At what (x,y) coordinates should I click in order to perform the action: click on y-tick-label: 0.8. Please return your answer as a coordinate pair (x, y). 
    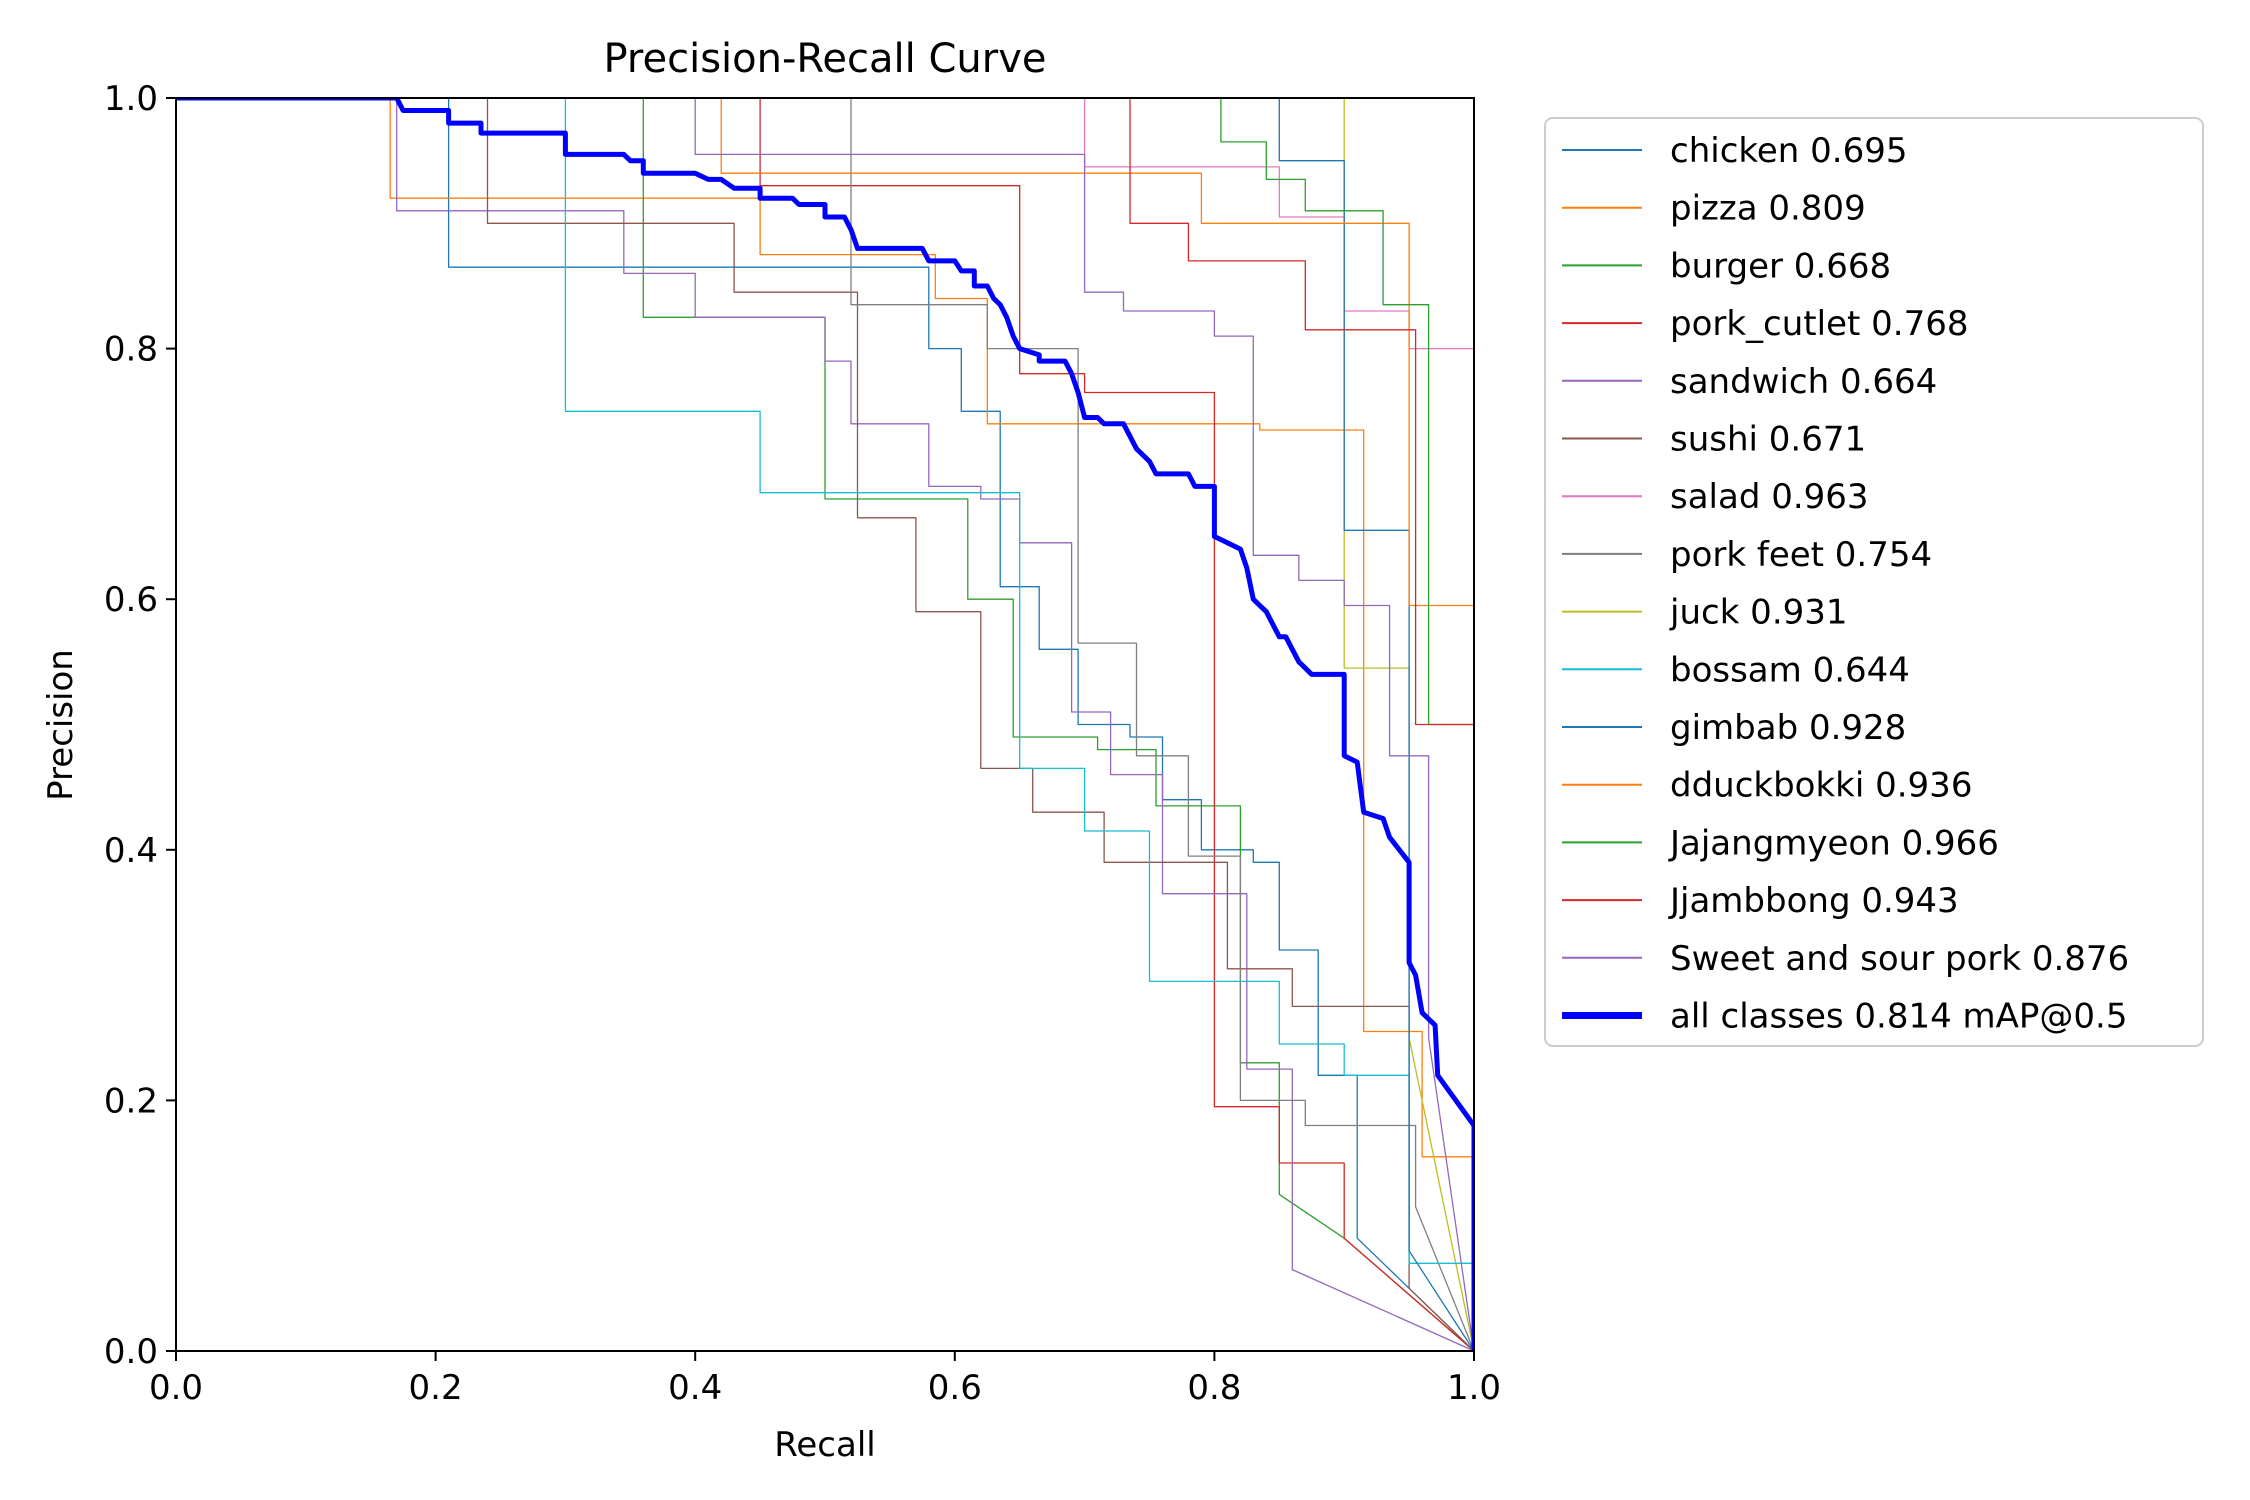
    Looking at the image, I should click on (131, 350).